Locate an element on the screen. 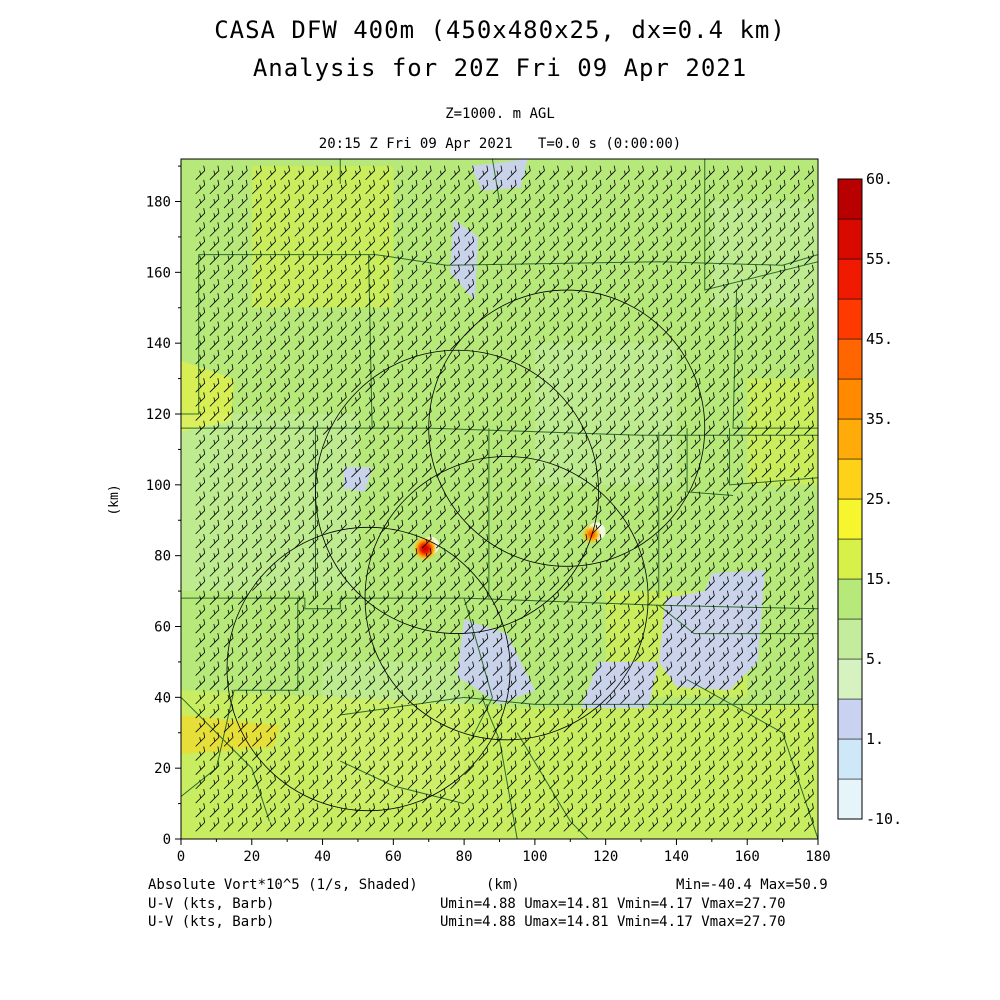  colorbar-label: -10. is located at coordinates (884, 819).